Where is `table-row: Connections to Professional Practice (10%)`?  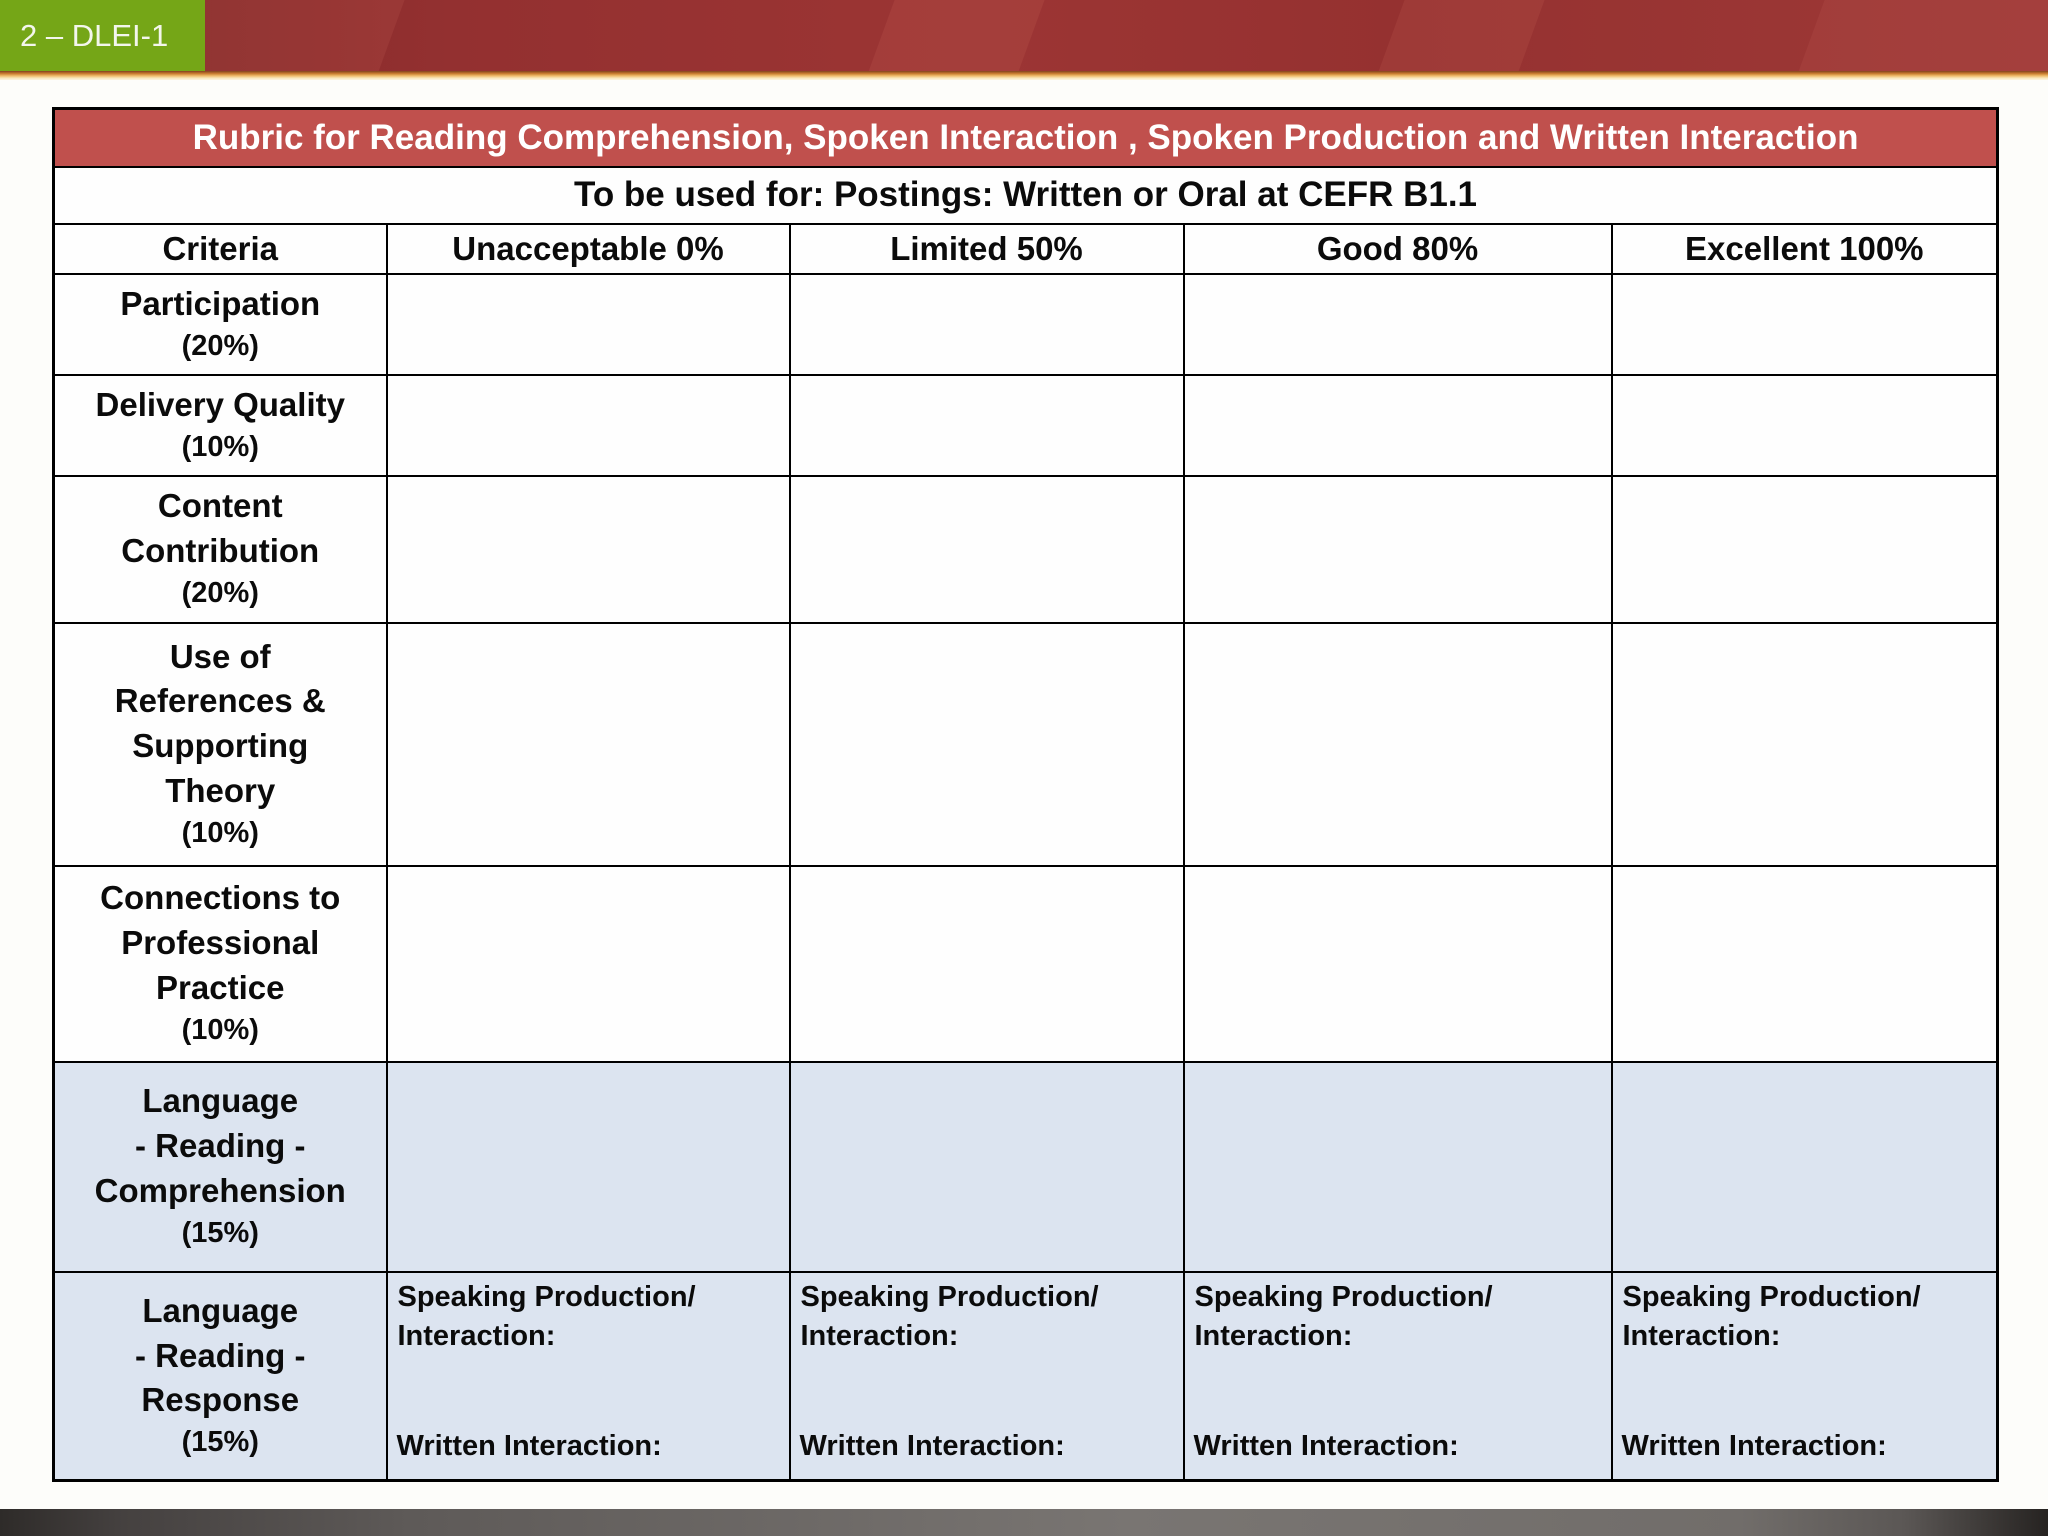
table-row: Connections to Professional Practice (10%) is located at coordinates (1025, 963).